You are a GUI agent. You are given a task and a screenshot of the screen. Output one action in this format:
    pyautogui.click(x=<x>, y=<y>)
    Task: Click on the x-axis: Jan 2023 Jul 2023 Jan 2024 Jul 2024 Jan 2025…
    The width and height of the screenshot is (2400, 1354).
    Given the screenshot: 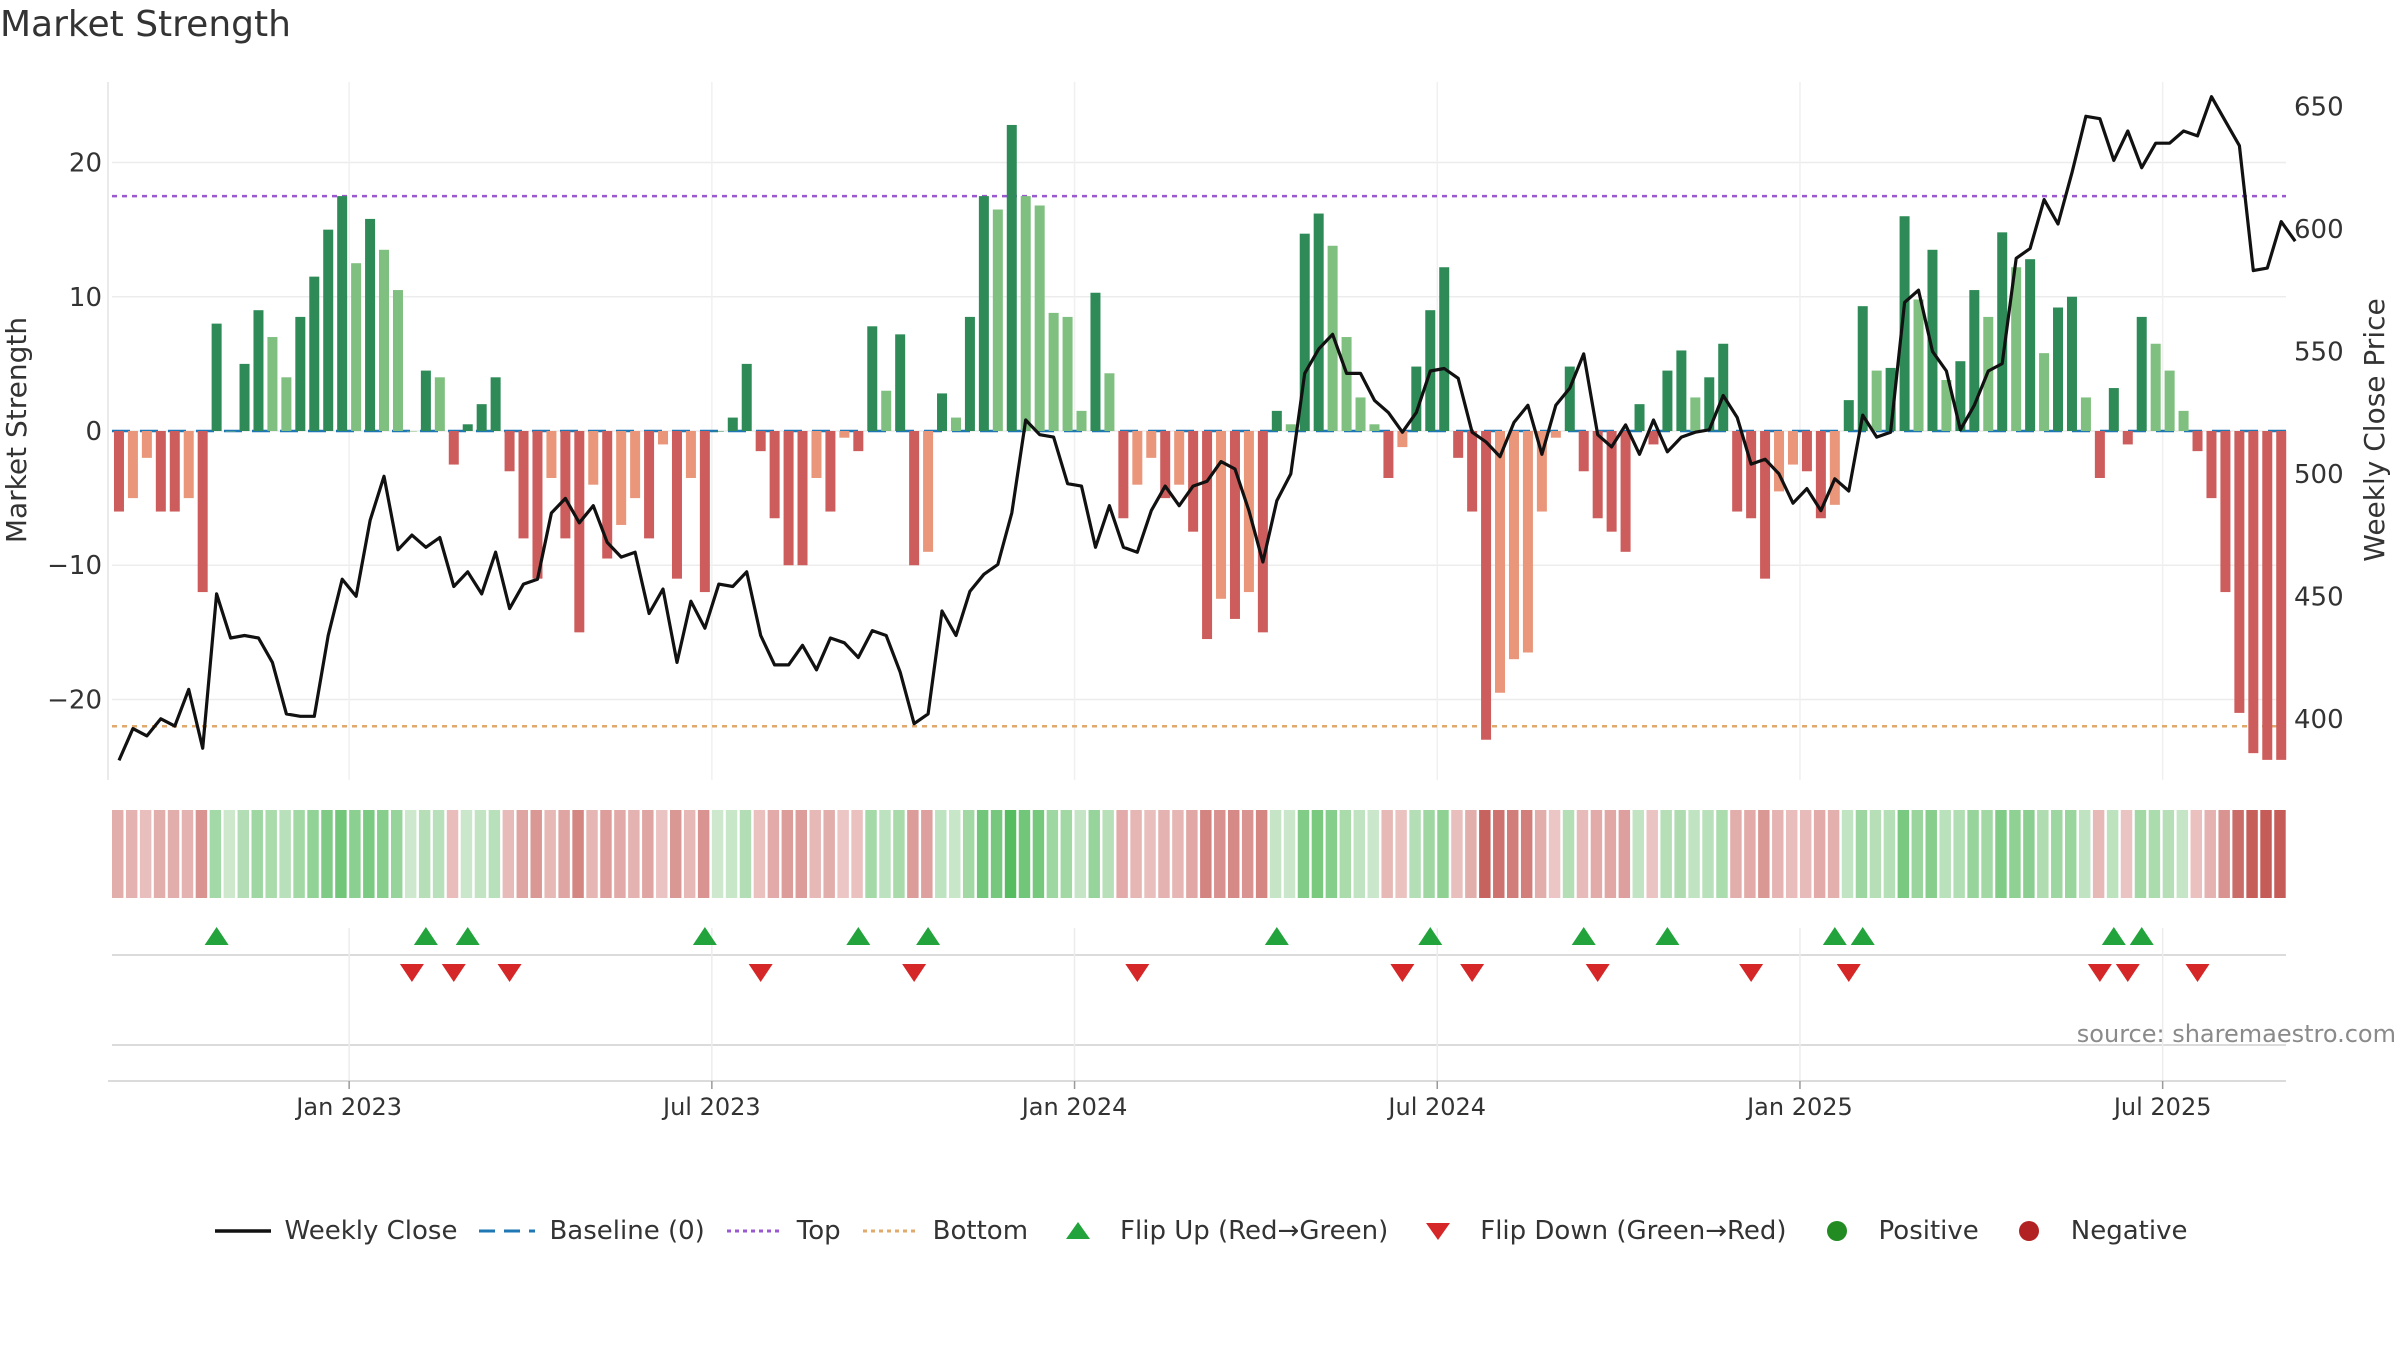 What is the action you would take?
    pyautogui.click(x=1197, y=1100)
    